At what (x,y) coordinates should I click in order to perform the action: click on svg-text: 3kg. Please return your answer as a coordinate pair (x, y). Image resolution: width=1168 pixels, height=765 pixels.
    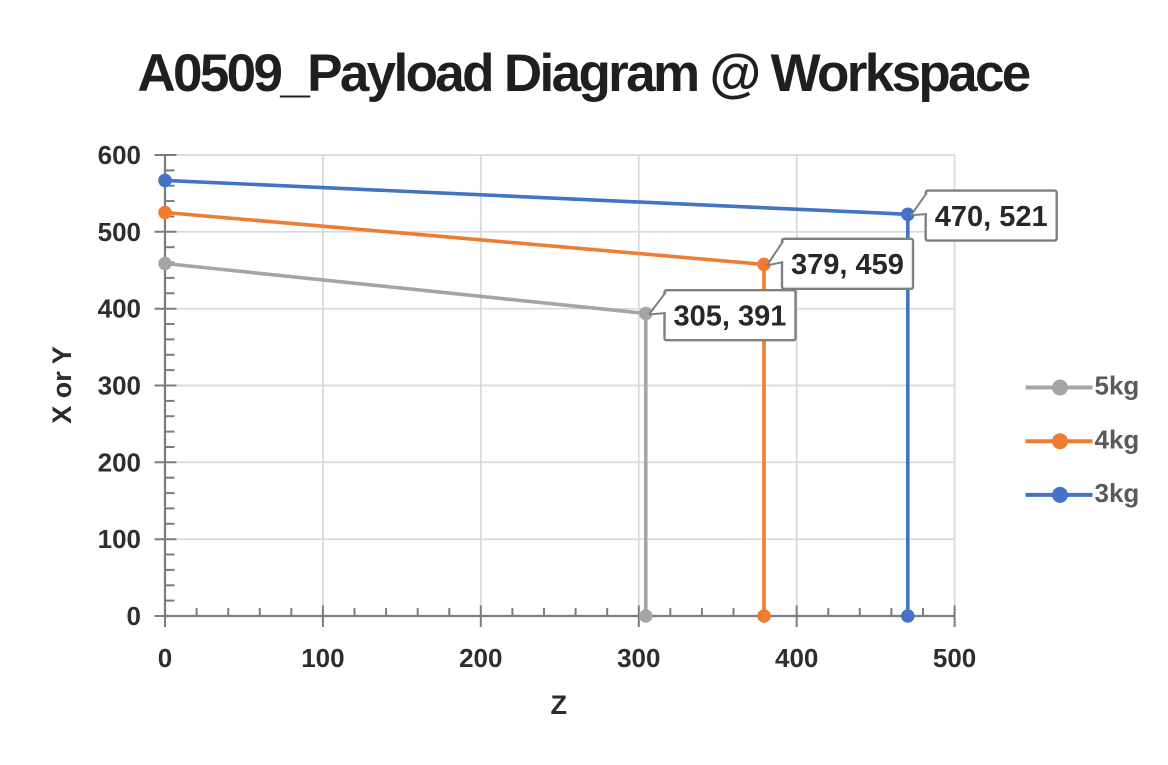
    Looking at the image, I should click on (1117, 493).